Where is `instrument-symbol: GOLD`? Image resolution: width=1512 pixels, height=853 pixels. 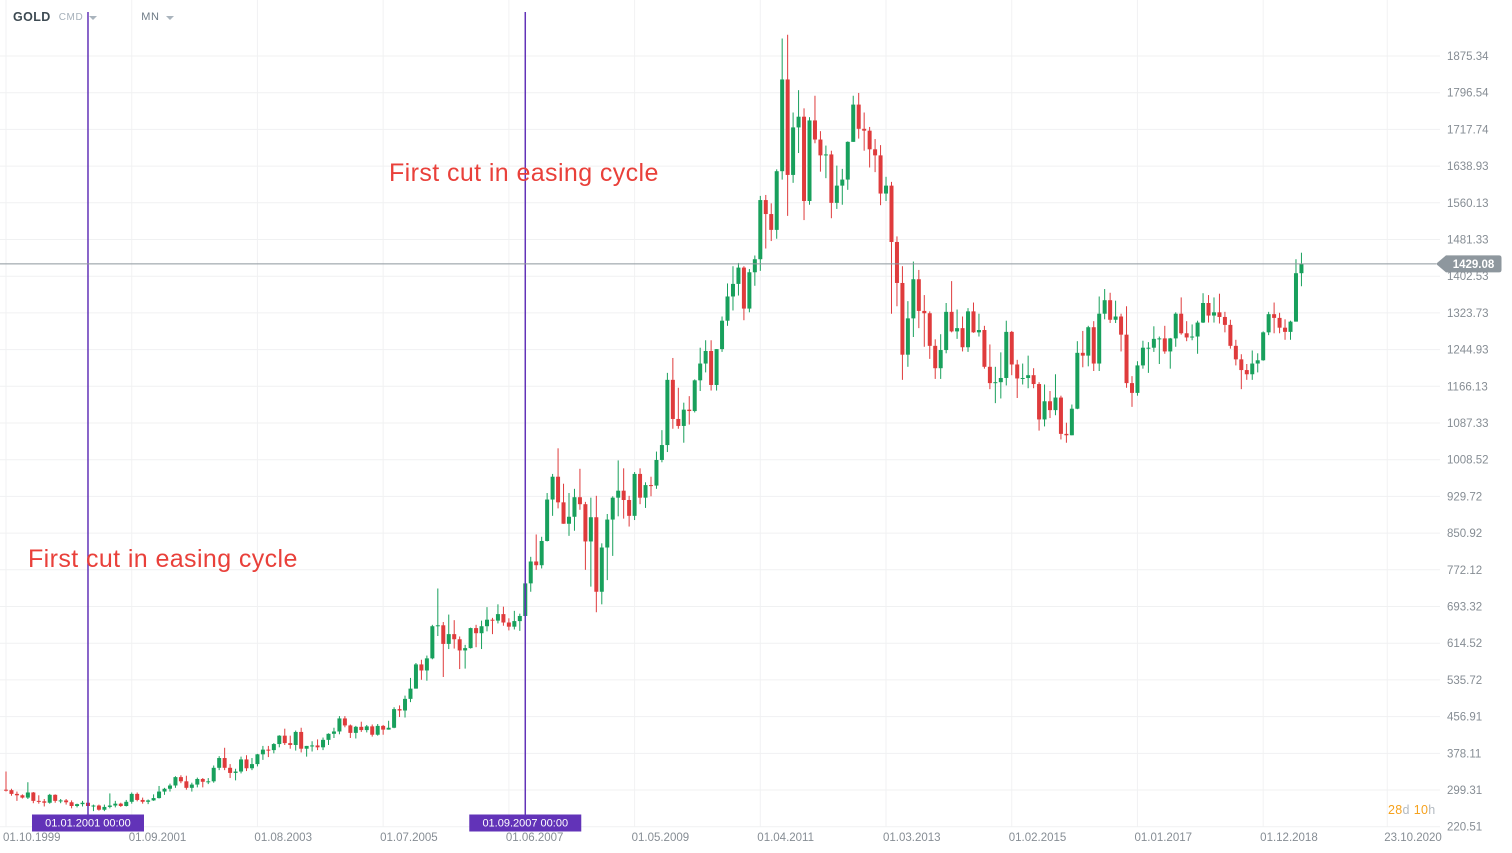 instrument-symbol: GOLD is located at coordinates (32, 17).